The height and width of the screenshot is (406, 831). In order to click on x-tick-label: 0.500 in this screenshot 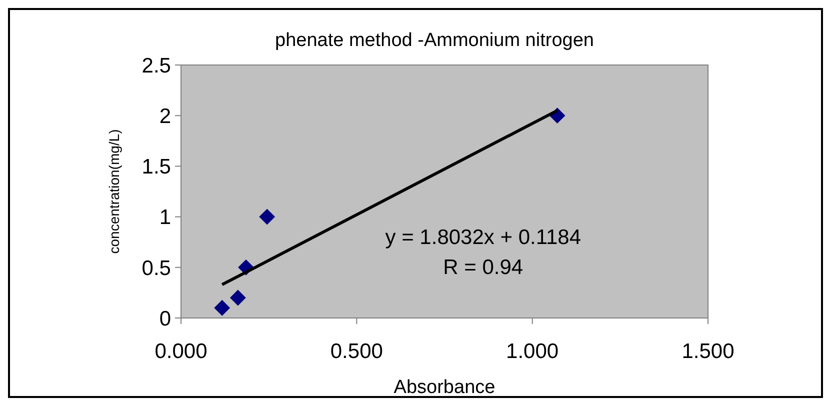, I will do `click(356, 351)`.